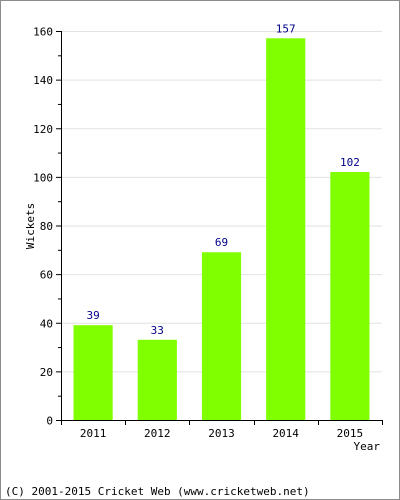  I want to click on x-tick-label: 2014, so click(285, 433).